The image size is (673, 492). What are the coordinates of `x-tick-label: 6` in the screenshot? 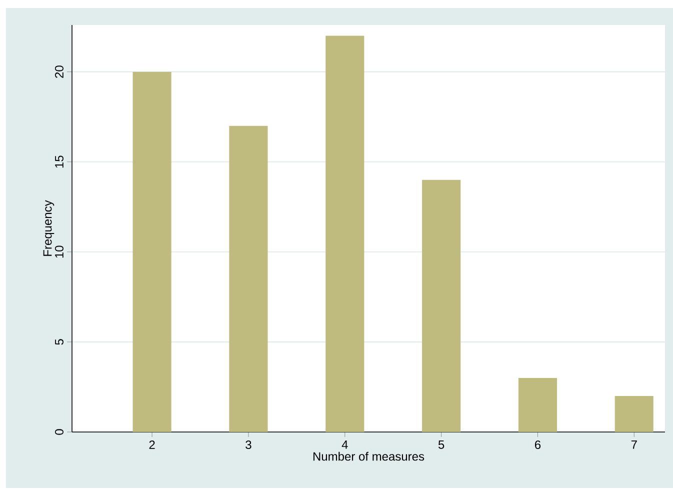 It's located at (538, 445).